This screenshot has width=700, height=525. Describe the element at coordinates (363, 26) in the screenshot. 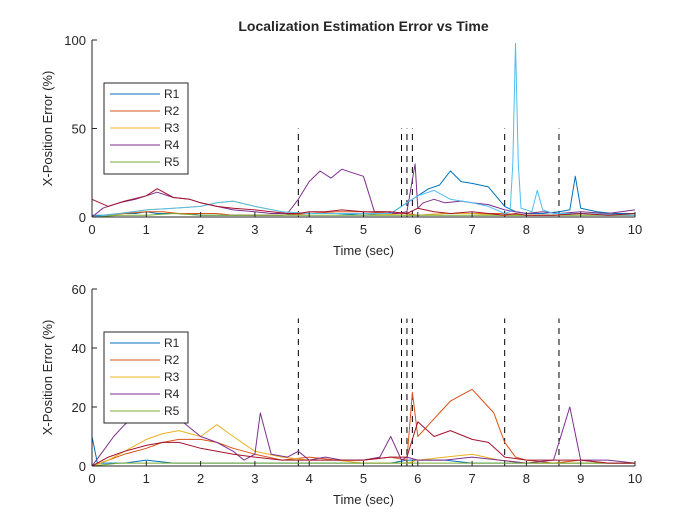

I see `chart-title: Localization Estimation Error vs Time` at that location.